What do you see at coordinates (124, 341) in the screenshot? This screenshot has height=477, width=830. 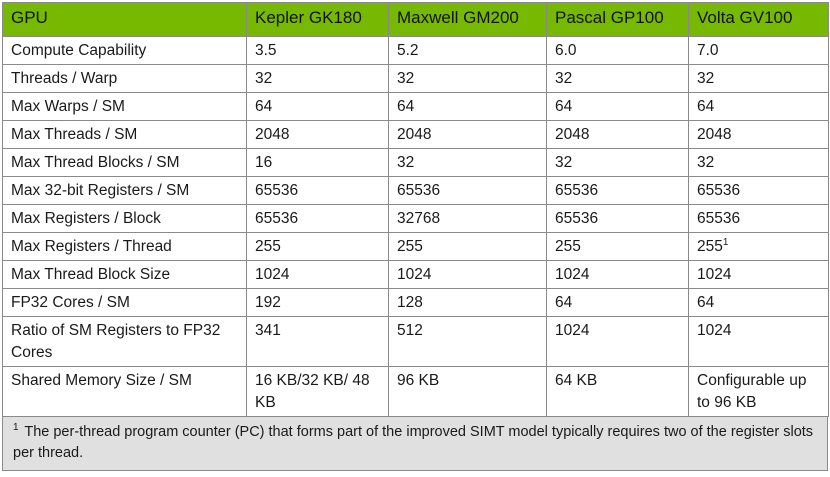 I see `row-label: Ratio of SM Registers to FP32 Cores` at bounding box center [124, 341].